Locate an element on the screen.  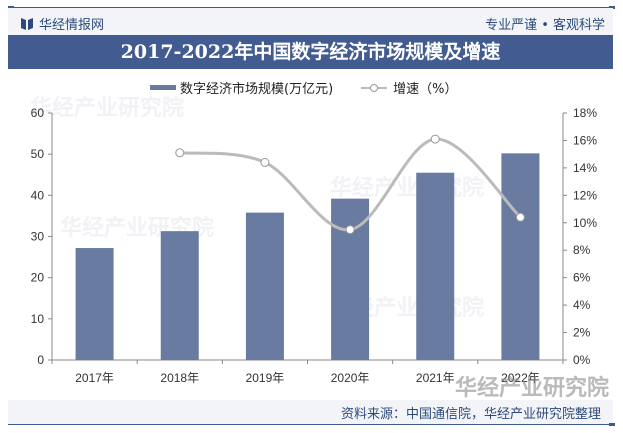
x-tick-label: 2019年 is located at coordinates (265, 378).